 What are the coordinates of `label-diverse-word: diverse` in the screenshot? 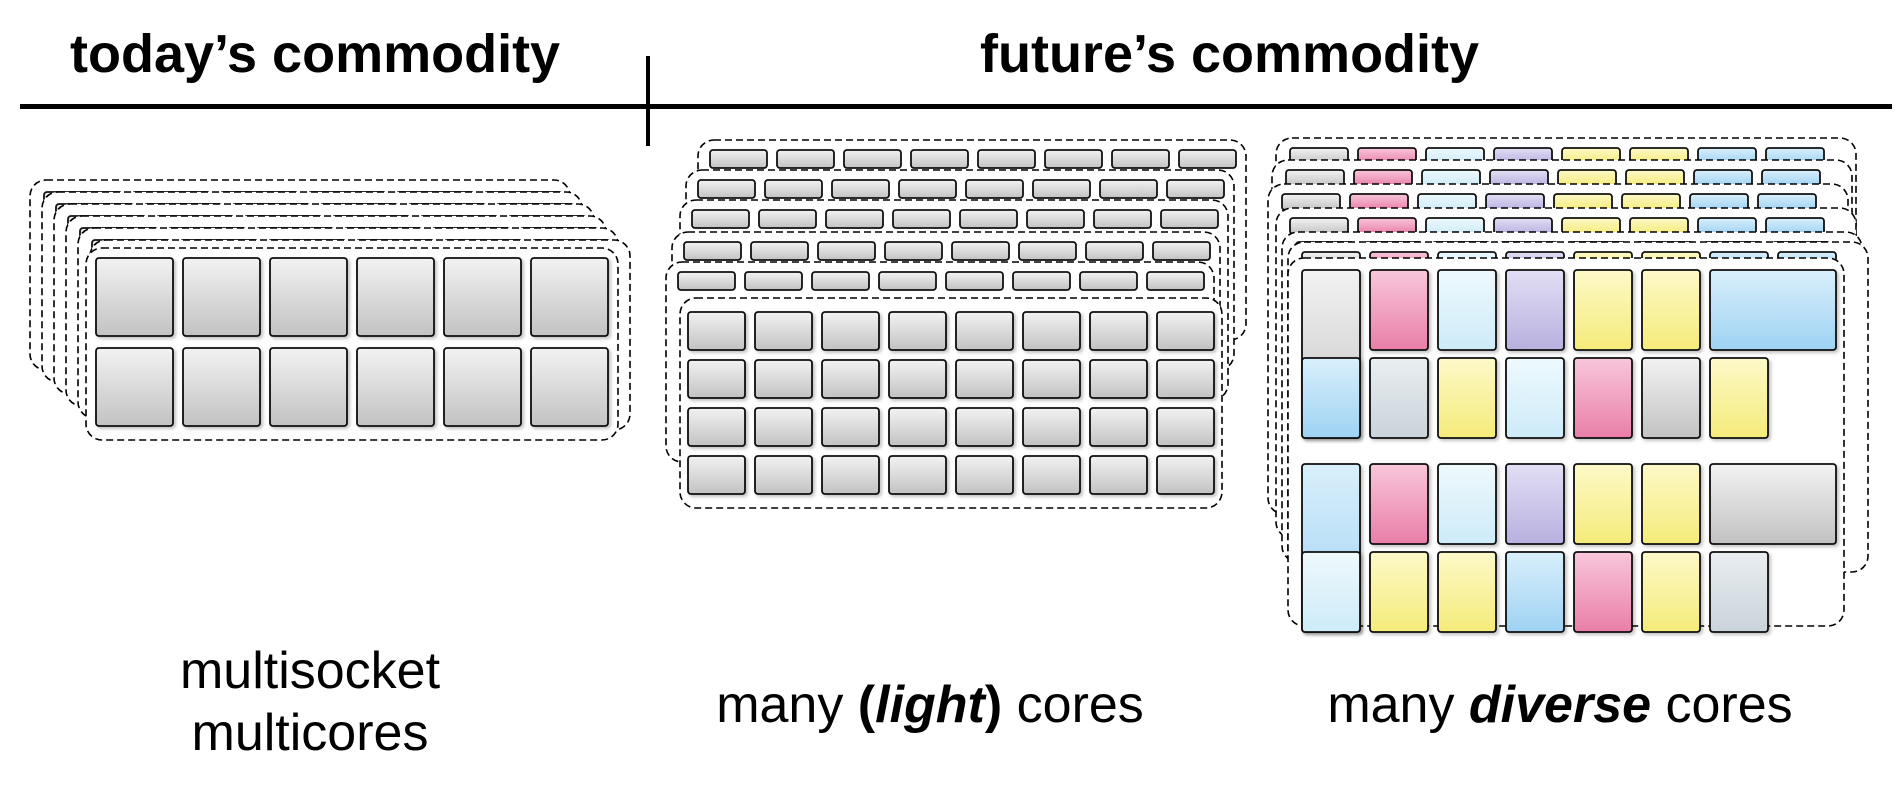 It's located at (1560, 705).